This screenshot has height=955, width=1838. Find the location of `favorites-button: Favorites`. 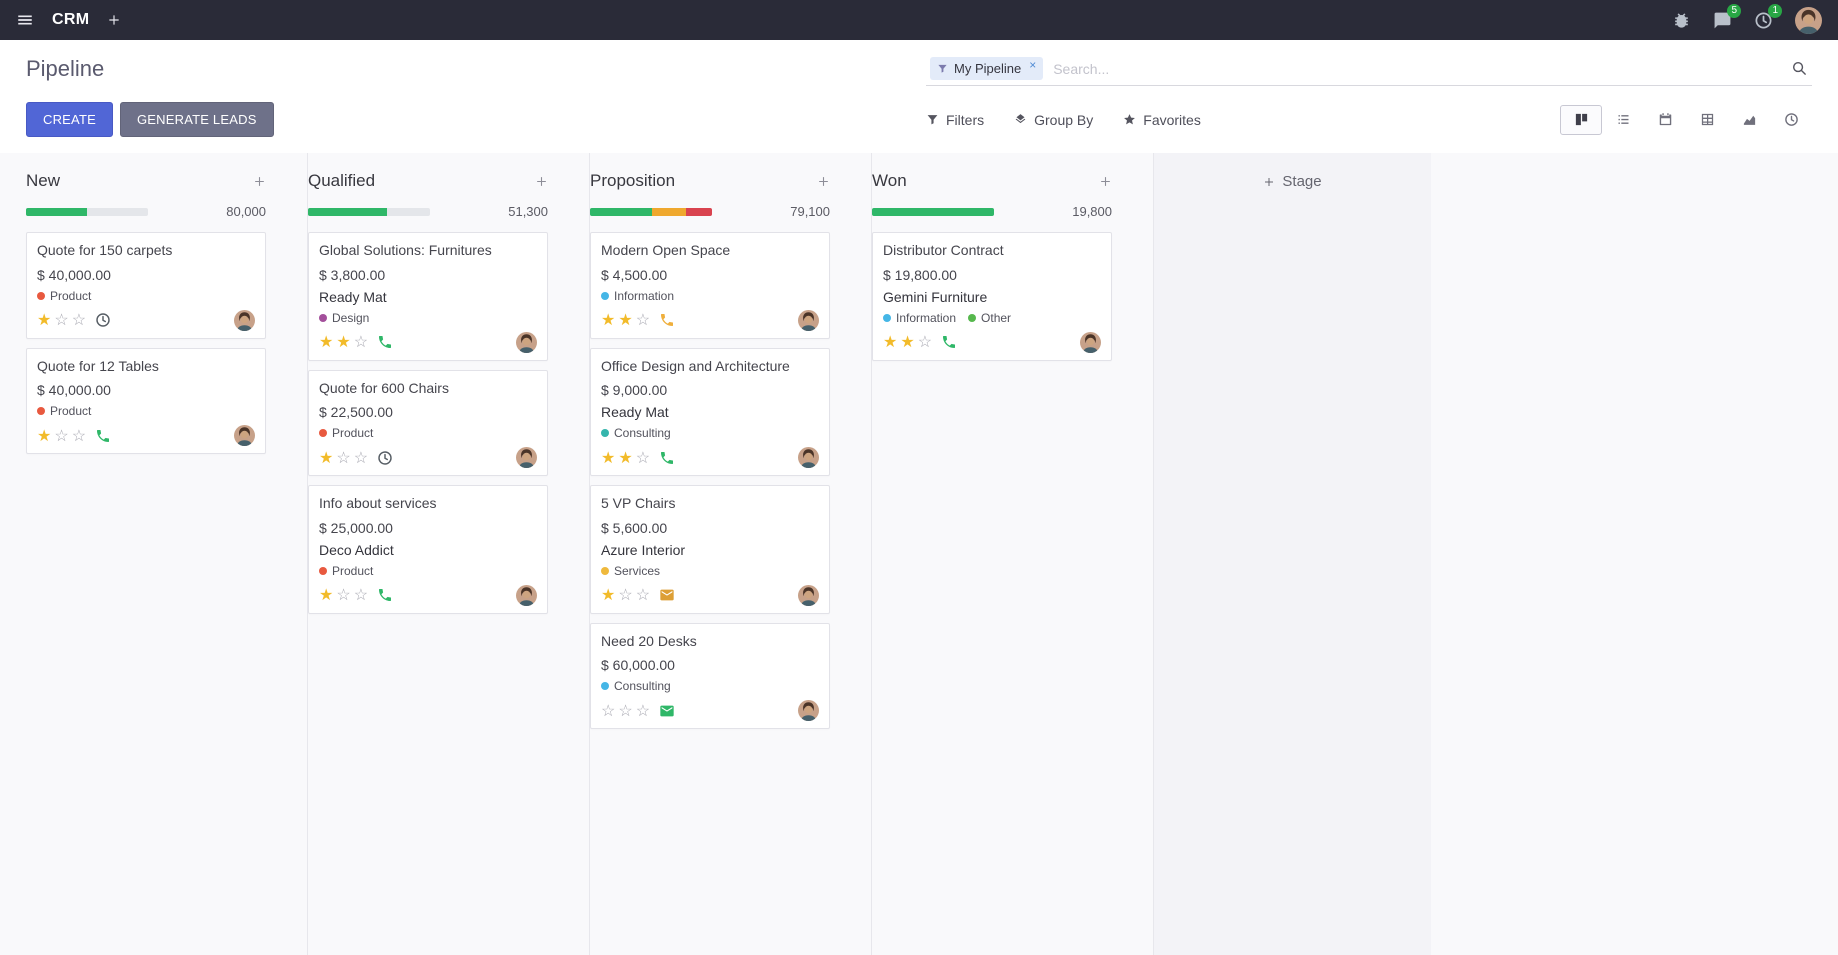

favorites-button: Favorites is located at coordinates (1162, 120).